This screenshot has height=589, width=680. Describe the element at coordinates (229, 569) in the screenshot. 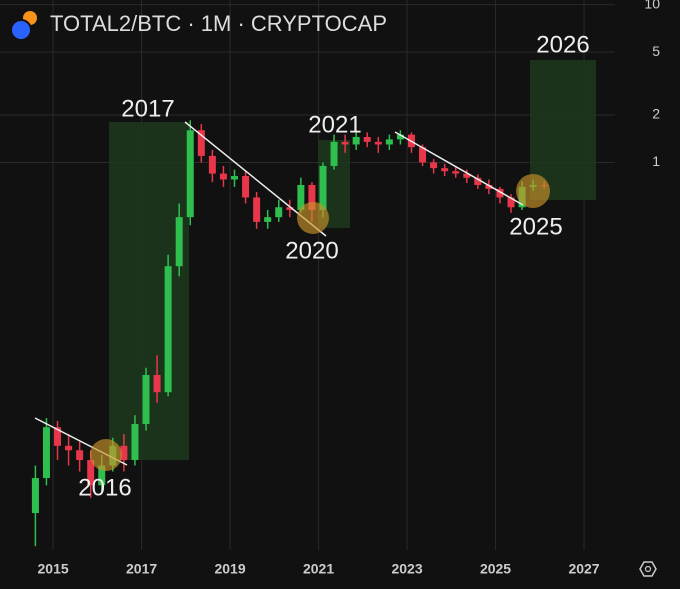

I see `x-tick-label: 2019` at that location.